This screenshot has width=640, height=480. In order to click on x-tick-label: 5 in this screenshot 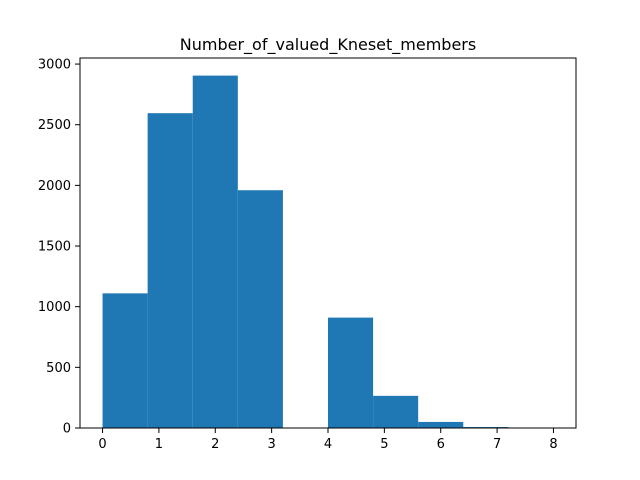, I will do `click(384, 444)`.